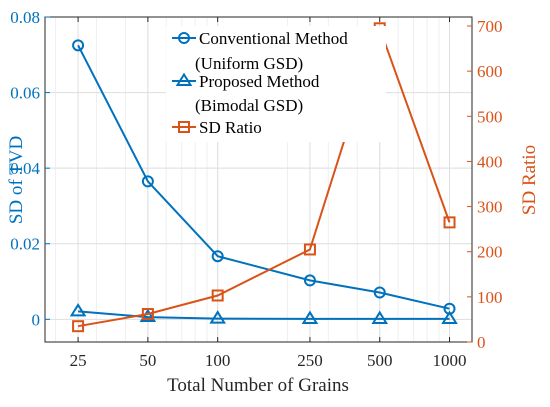 Image resolution: width=550 pixels, height=407 pixels. I want to click on left-y-tick-label: 0, so click(36, 319).